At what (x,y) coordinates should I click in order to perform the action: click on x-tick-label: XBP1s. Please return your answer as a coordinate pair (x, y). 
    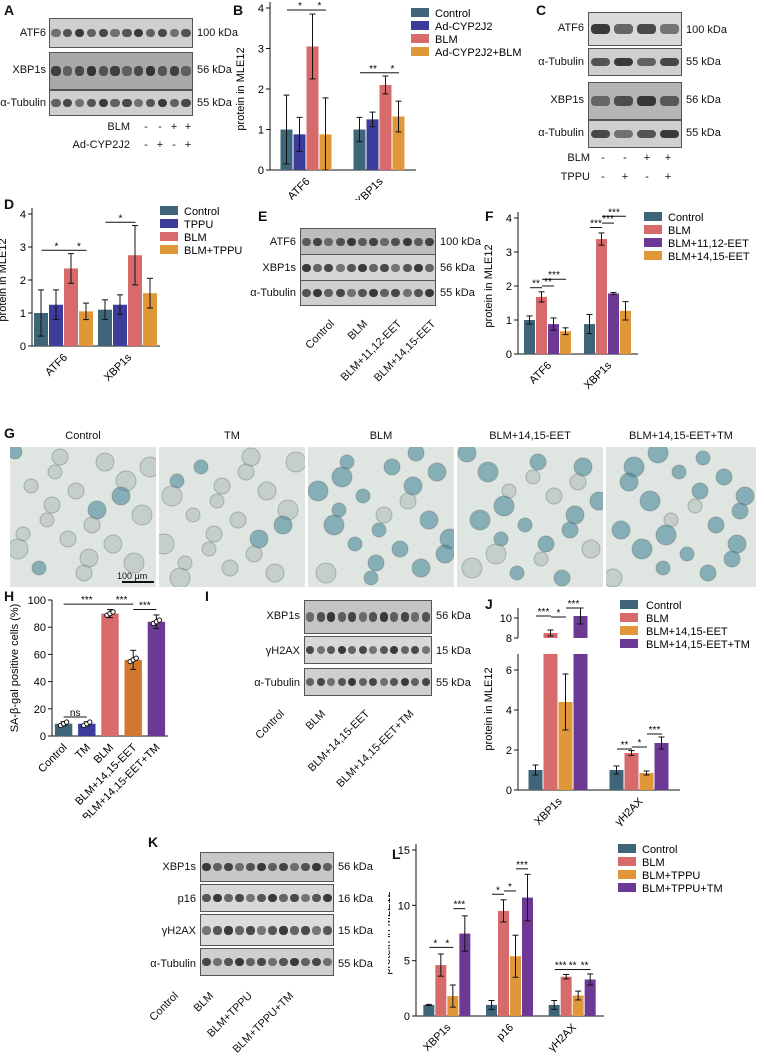
    Looking at the image, I should click on (598, 375).